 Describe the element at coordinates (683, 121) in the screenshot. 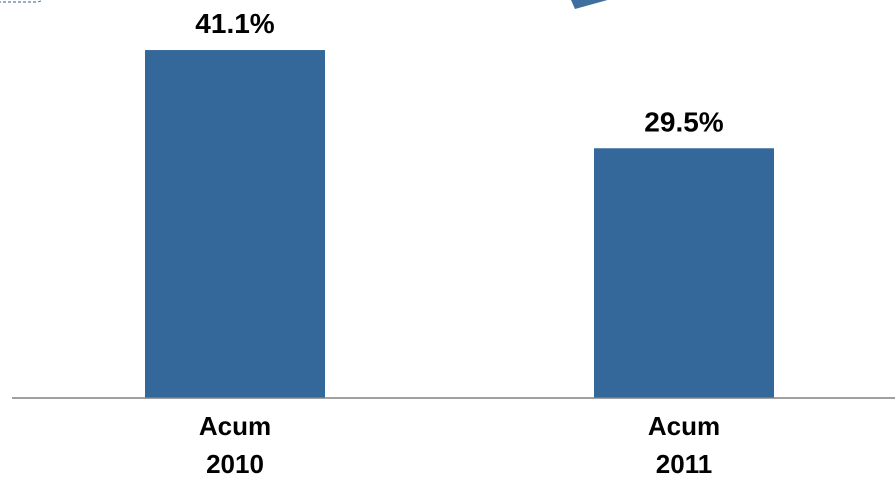

I see `data-label-1: 29.5%` at that location.